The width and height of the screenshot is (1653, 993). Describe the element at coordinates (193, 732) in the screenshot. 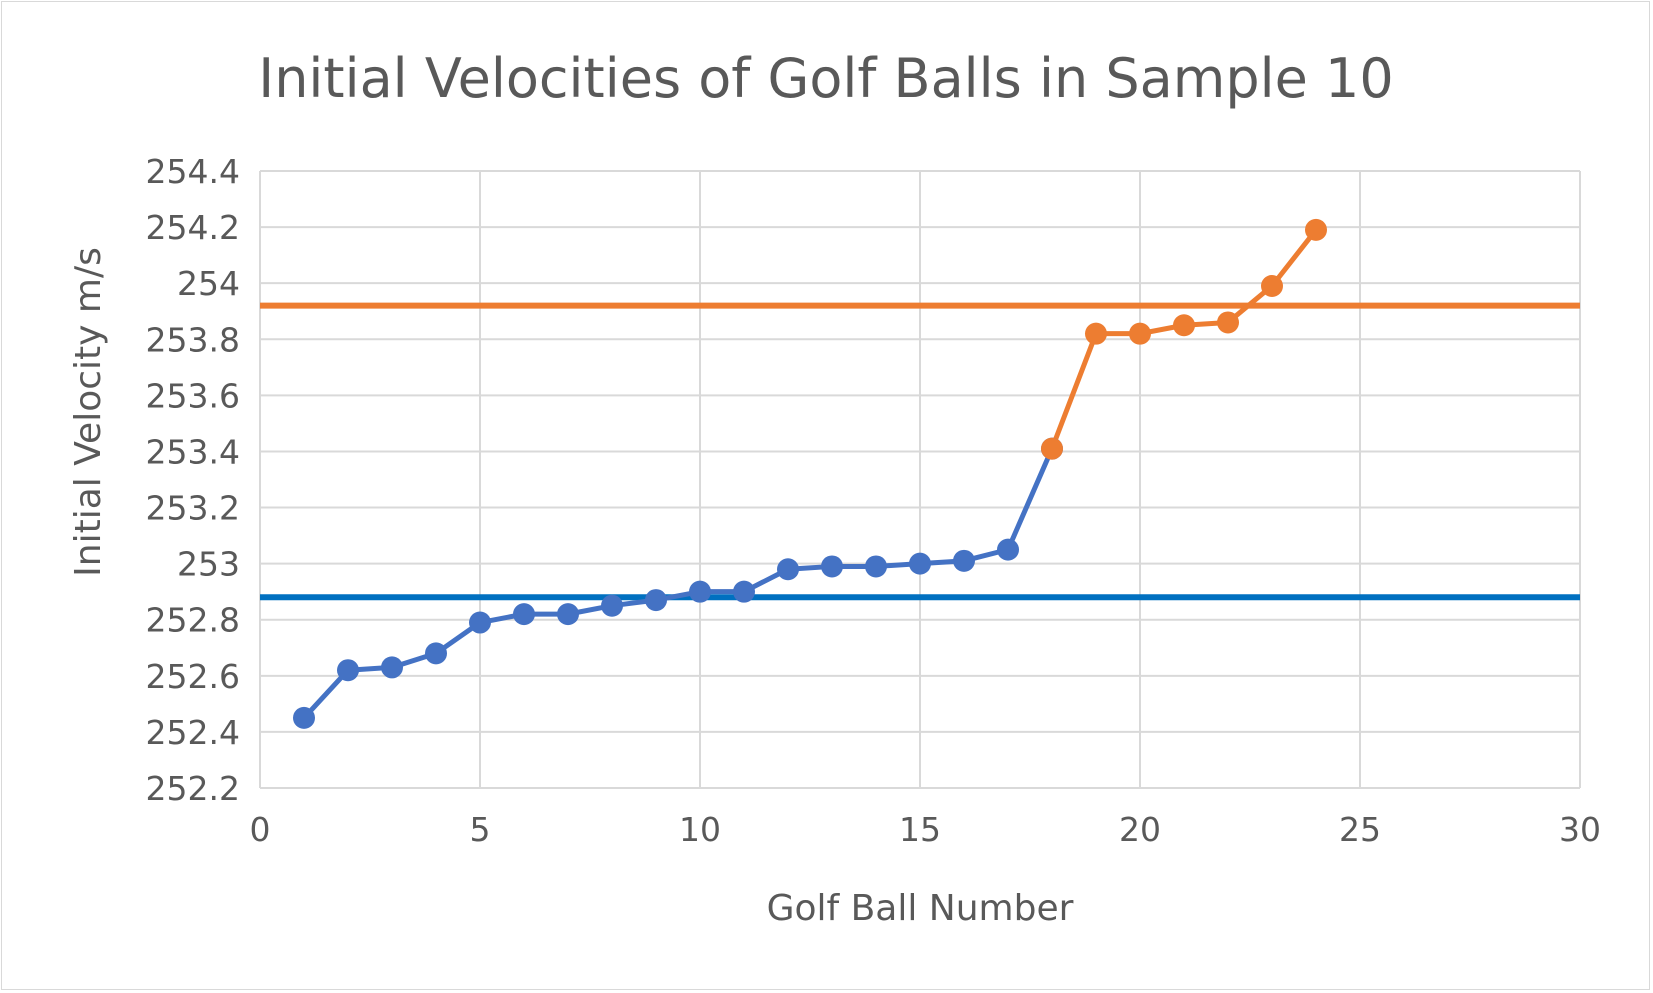

I see `y-tick-label: 252.4` at that location.